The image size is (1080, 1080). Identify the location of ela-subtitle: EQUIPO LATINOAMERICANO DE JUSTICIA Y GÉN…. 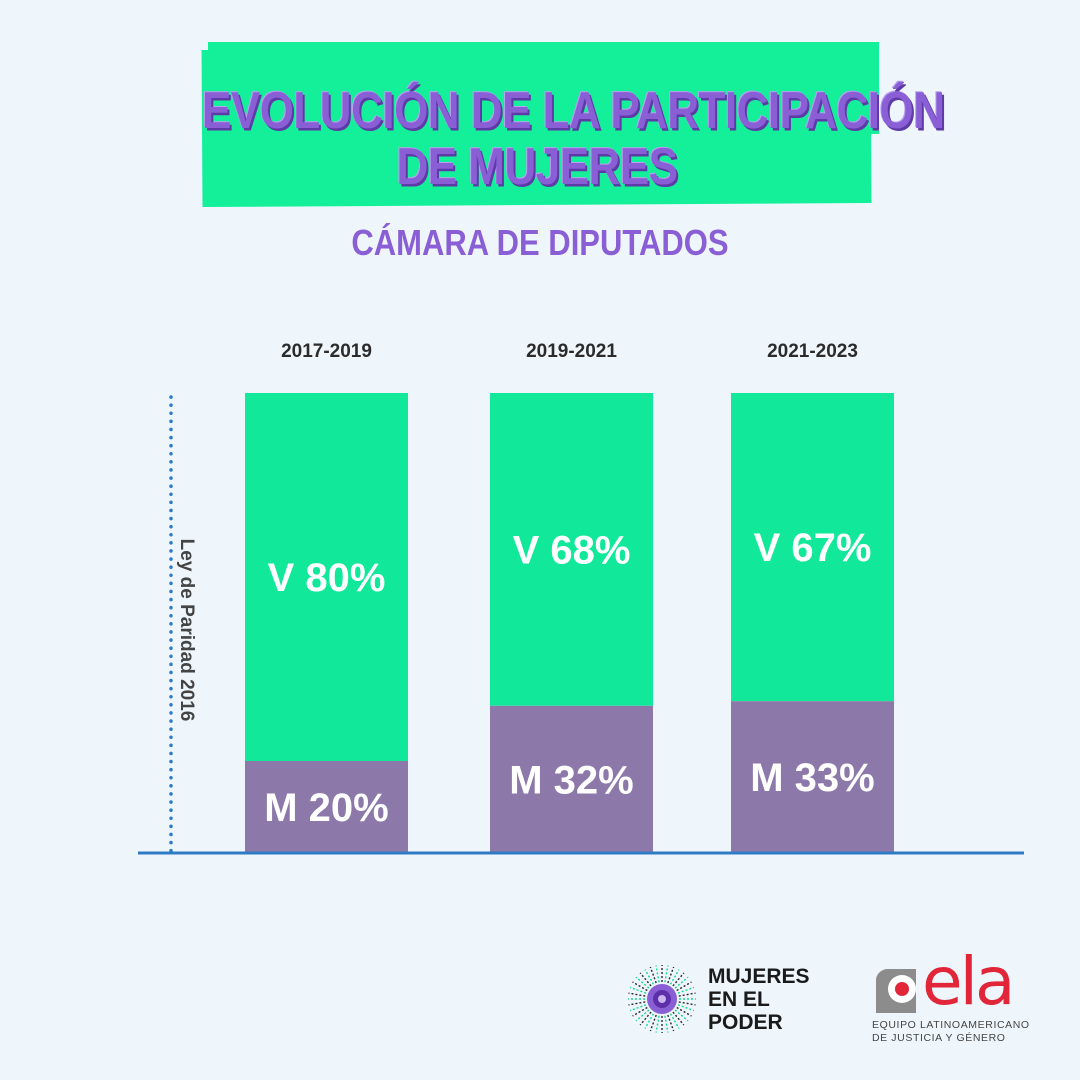
(957, 1032).